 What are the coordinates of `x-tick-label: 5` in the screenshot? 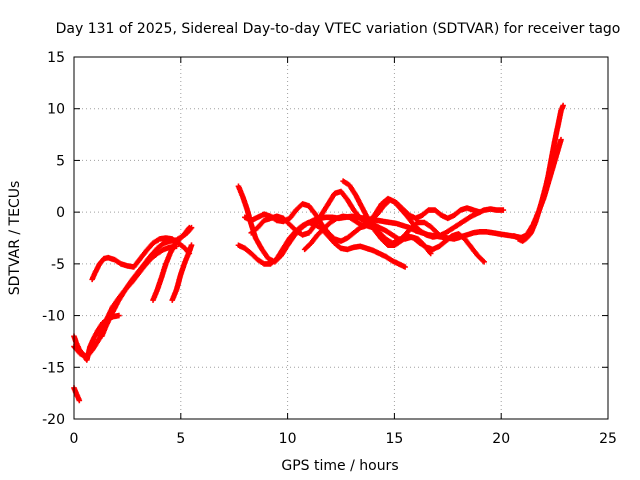 It's located at (180, 439).